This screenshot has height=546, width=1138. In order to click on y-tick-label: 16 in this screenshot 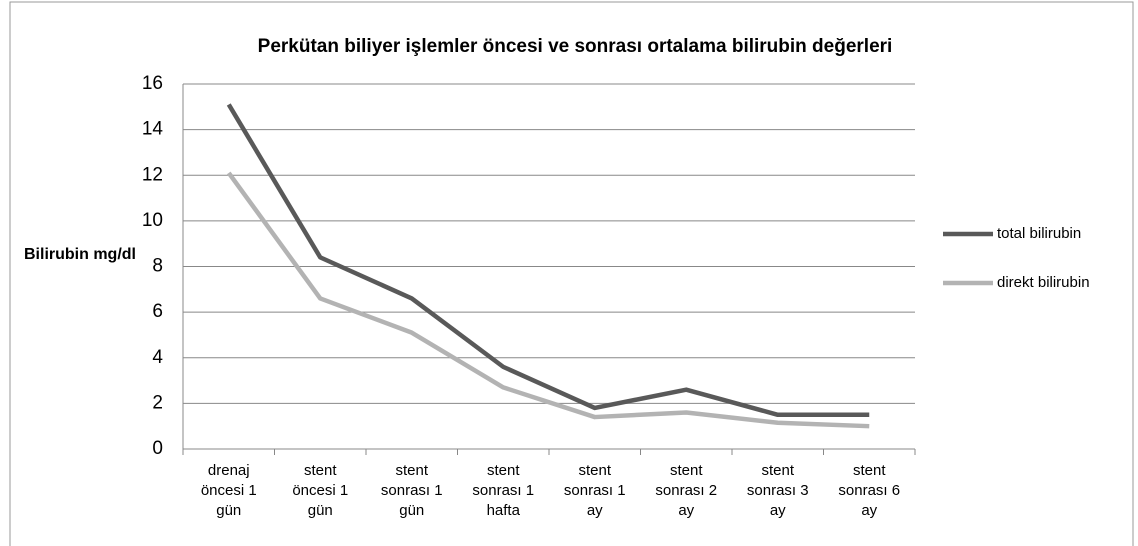, I will do `click(152, 83)`.